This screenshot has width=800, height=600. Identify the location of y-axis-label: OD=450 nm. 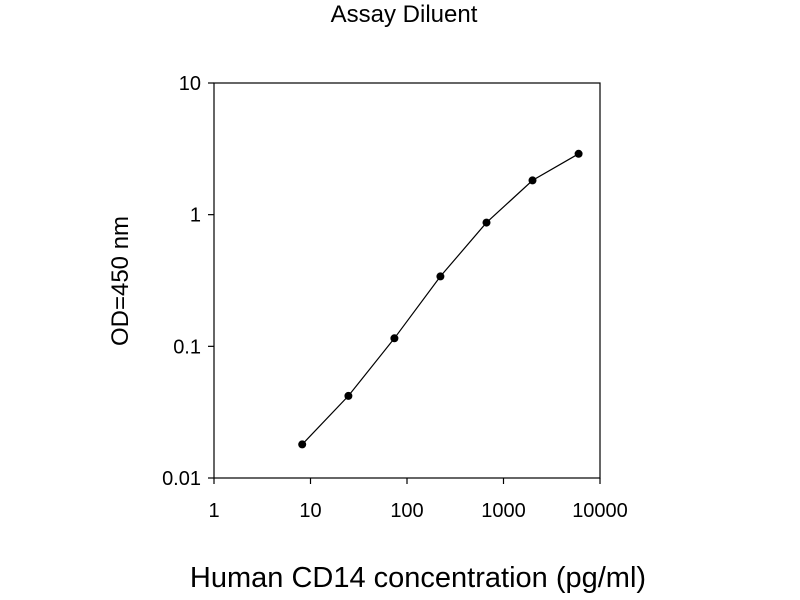
(120, 281).